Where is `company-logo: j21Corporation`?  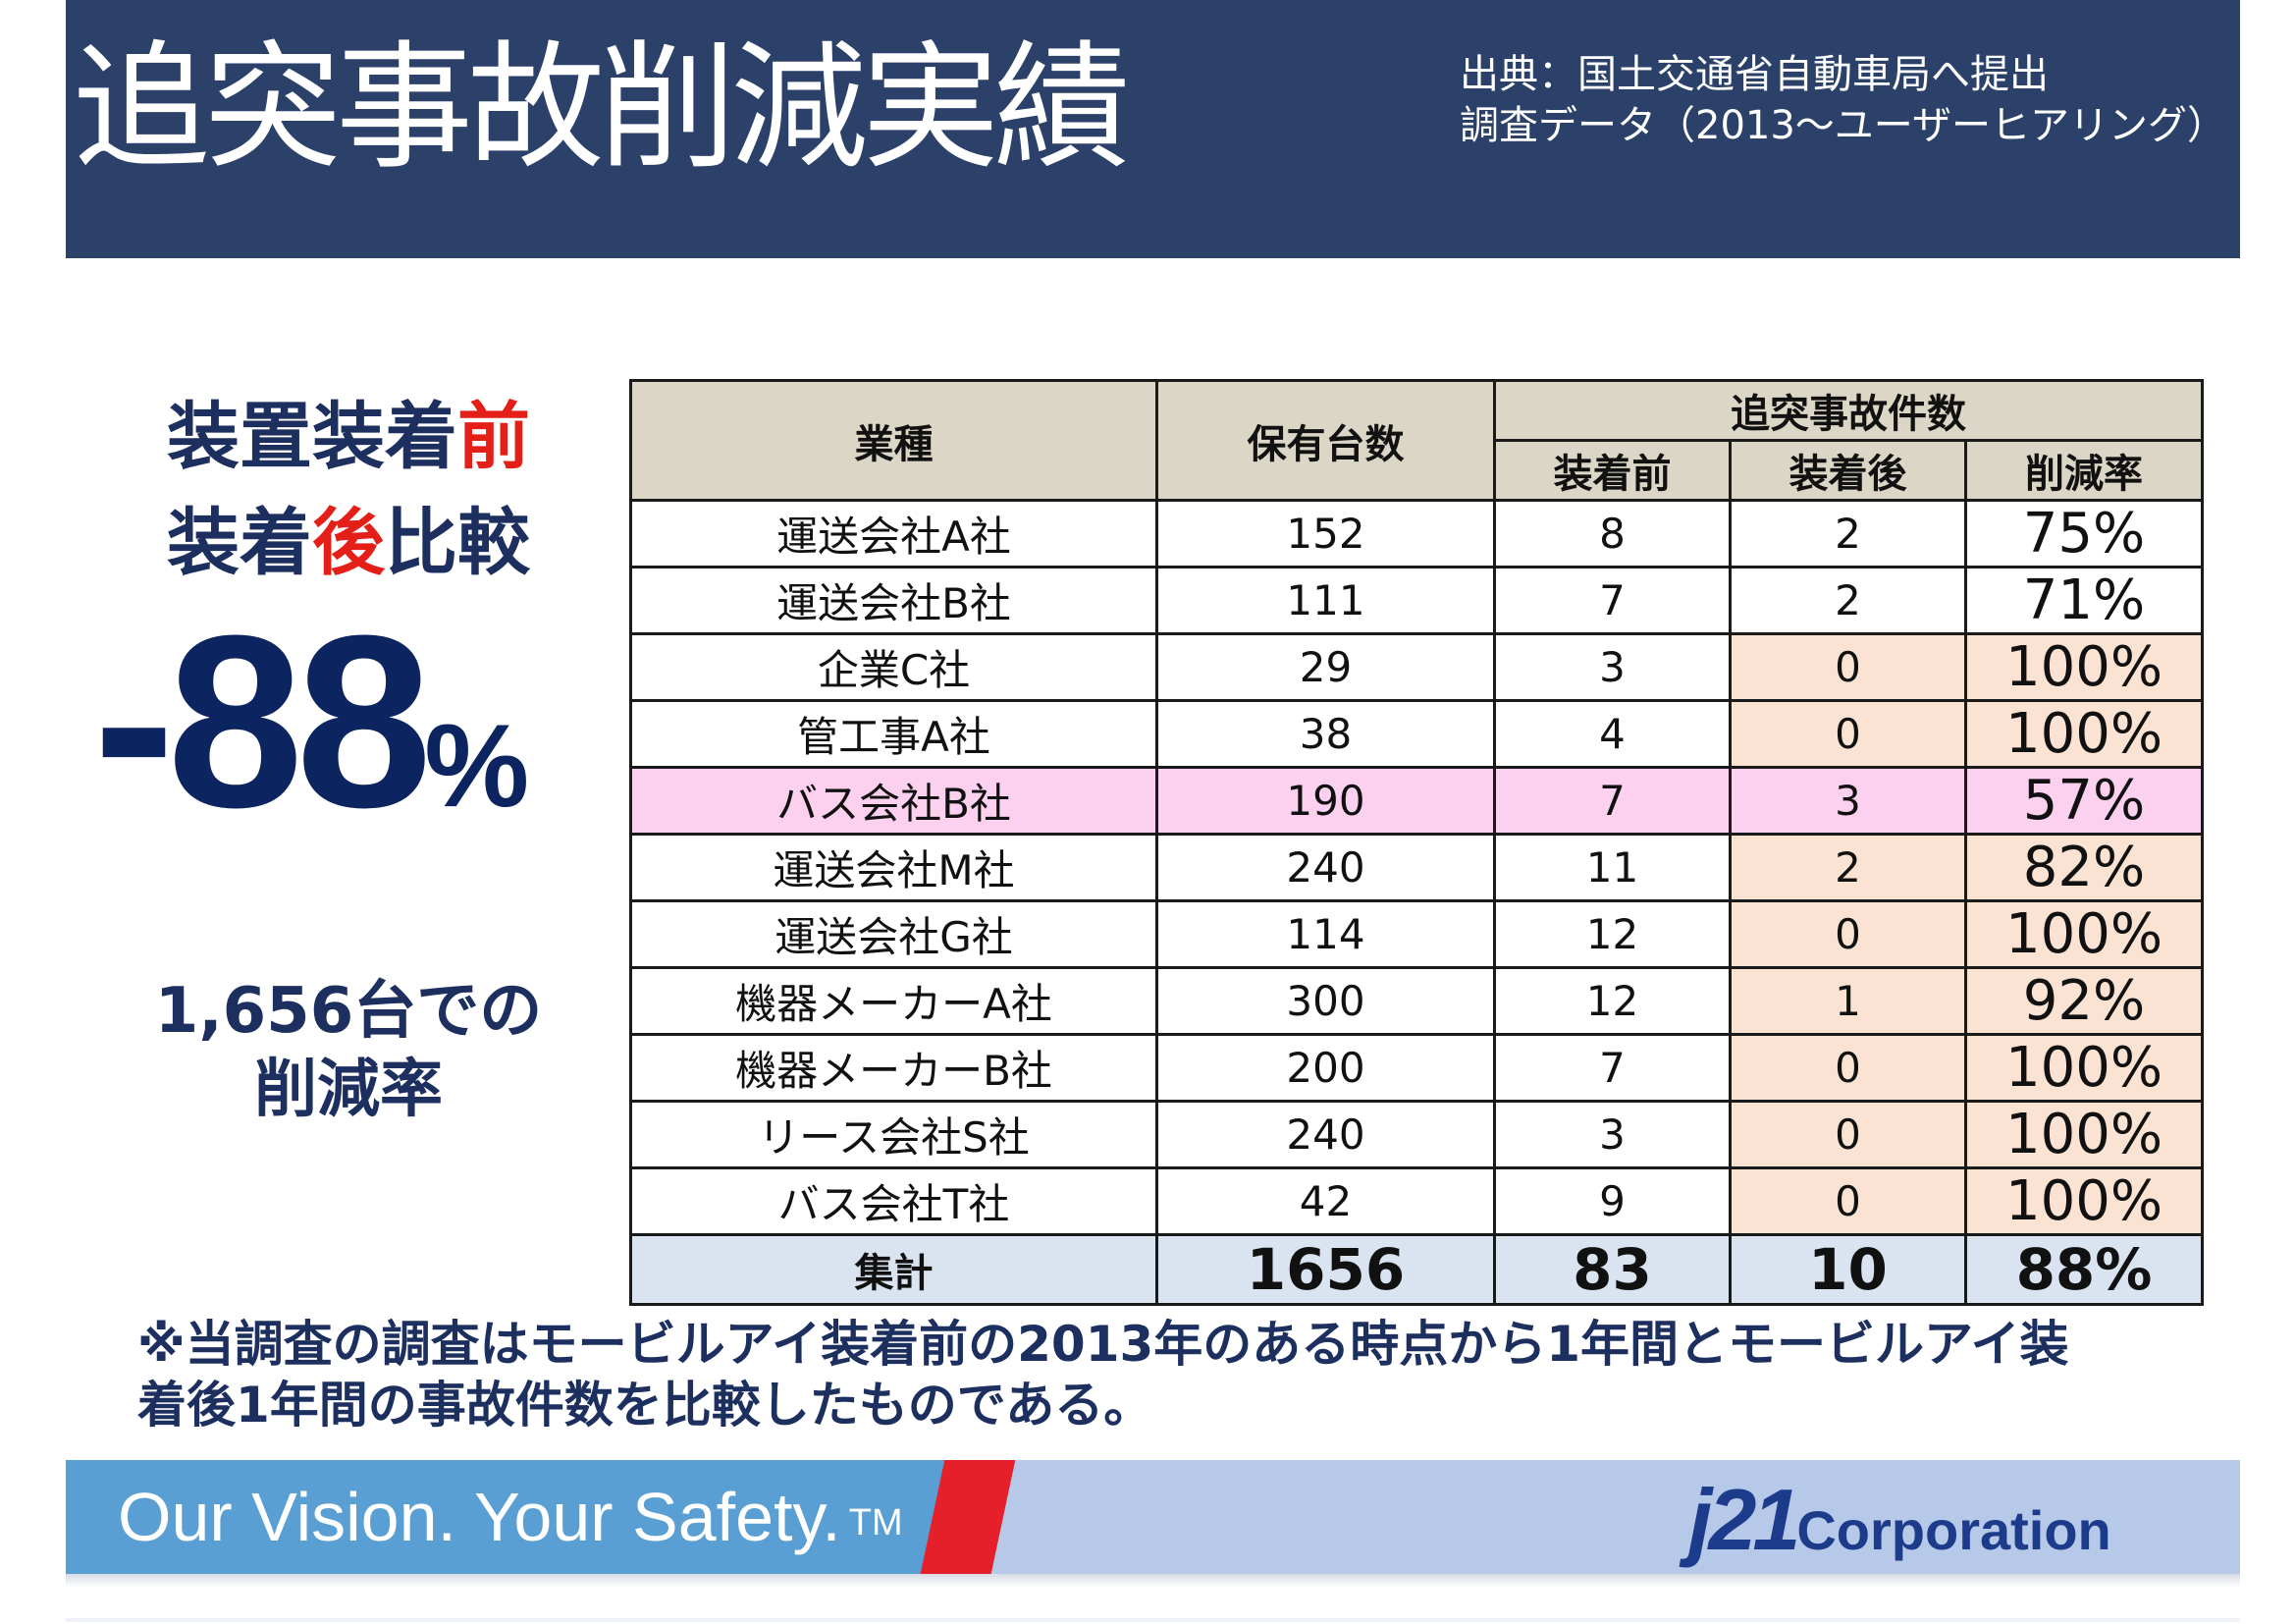 company-logo: j21Corporation is located at coordinates (1899, 1525).